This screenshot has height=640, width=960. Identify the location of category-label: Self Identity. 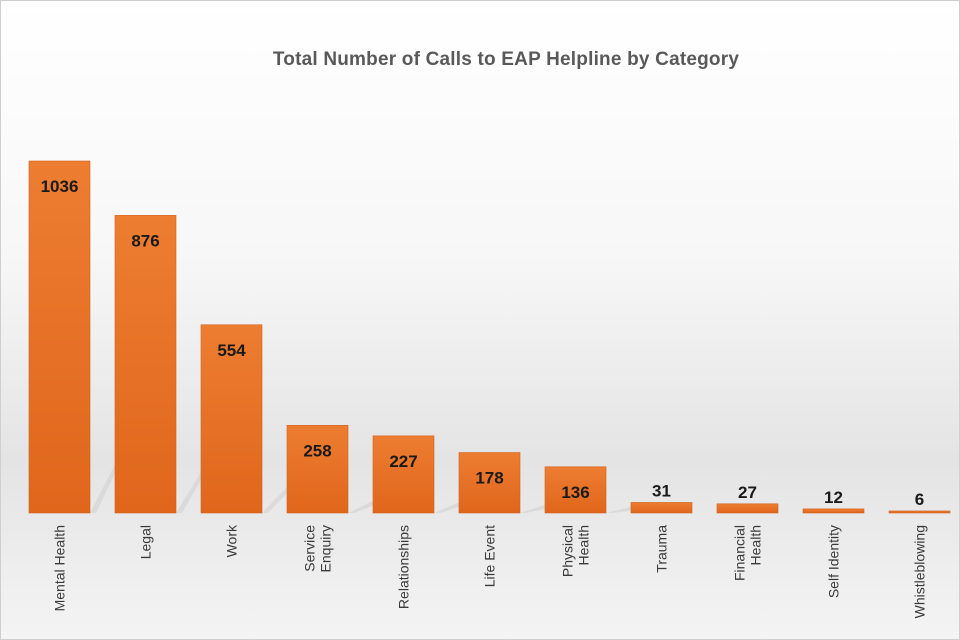
(834, 561).